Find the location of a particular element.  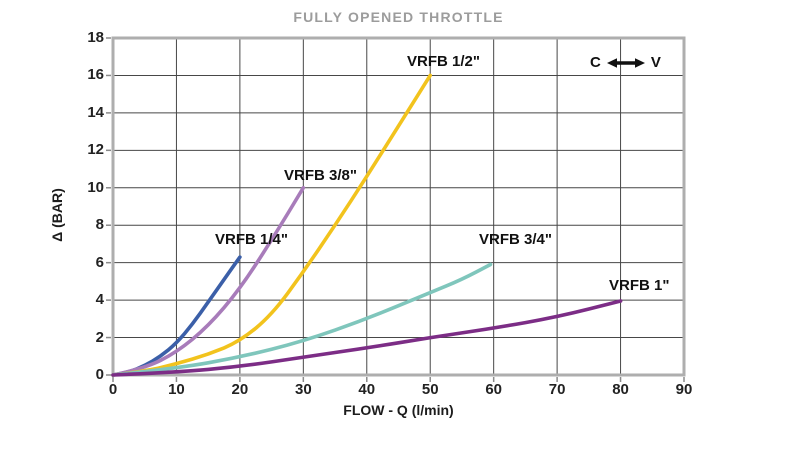

y-tick-label: 8 is located at coordinates (99, 225).